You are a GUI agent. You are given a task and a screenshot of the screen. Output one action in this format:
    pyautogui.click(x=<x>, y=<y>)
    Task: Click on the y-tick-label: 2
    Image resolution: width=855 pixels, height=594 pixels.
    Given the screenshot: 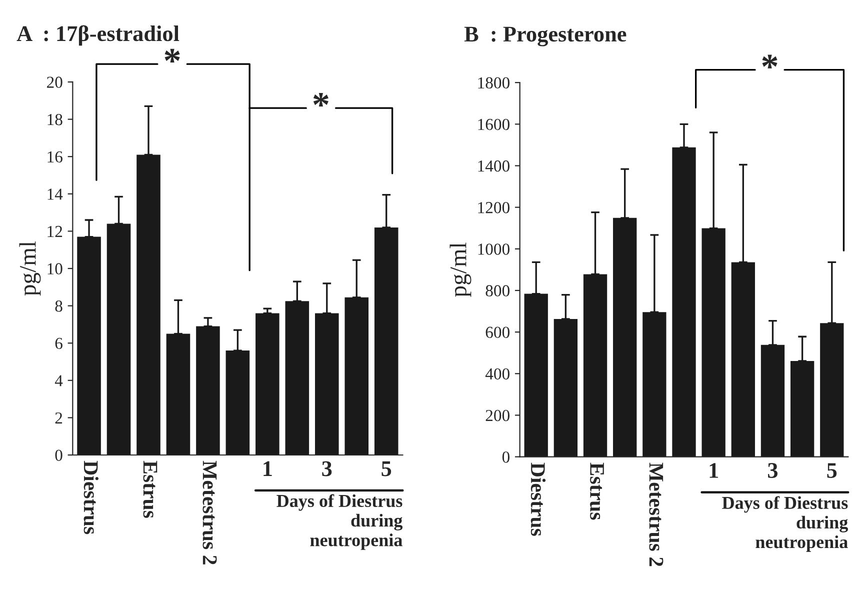 What is the action you would take?
    pyautogui.click(x=58, y=418)
    